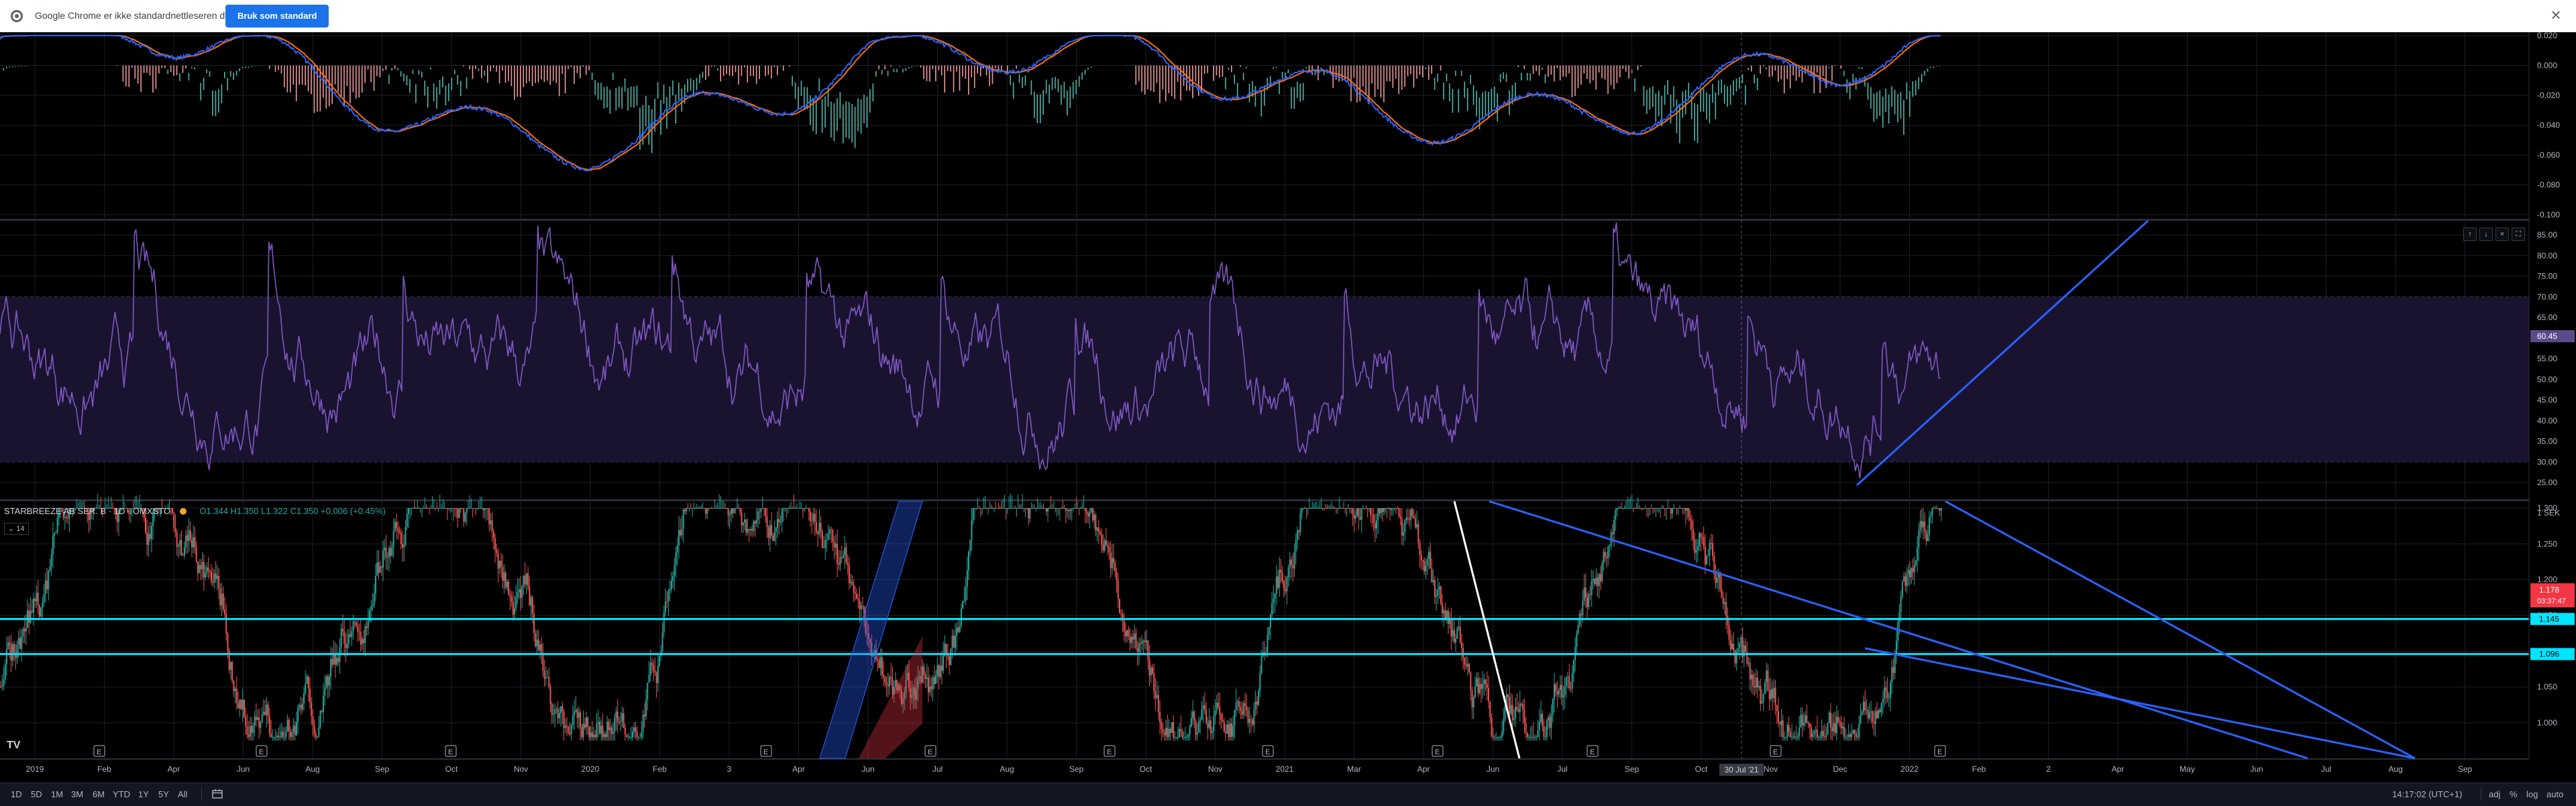 The image size is (2576, 806). What do you see at coordinates (2518, 234) in the screenshot?
I see `pane-maximize-button: ⛶` at bounding box center [2518, 234].